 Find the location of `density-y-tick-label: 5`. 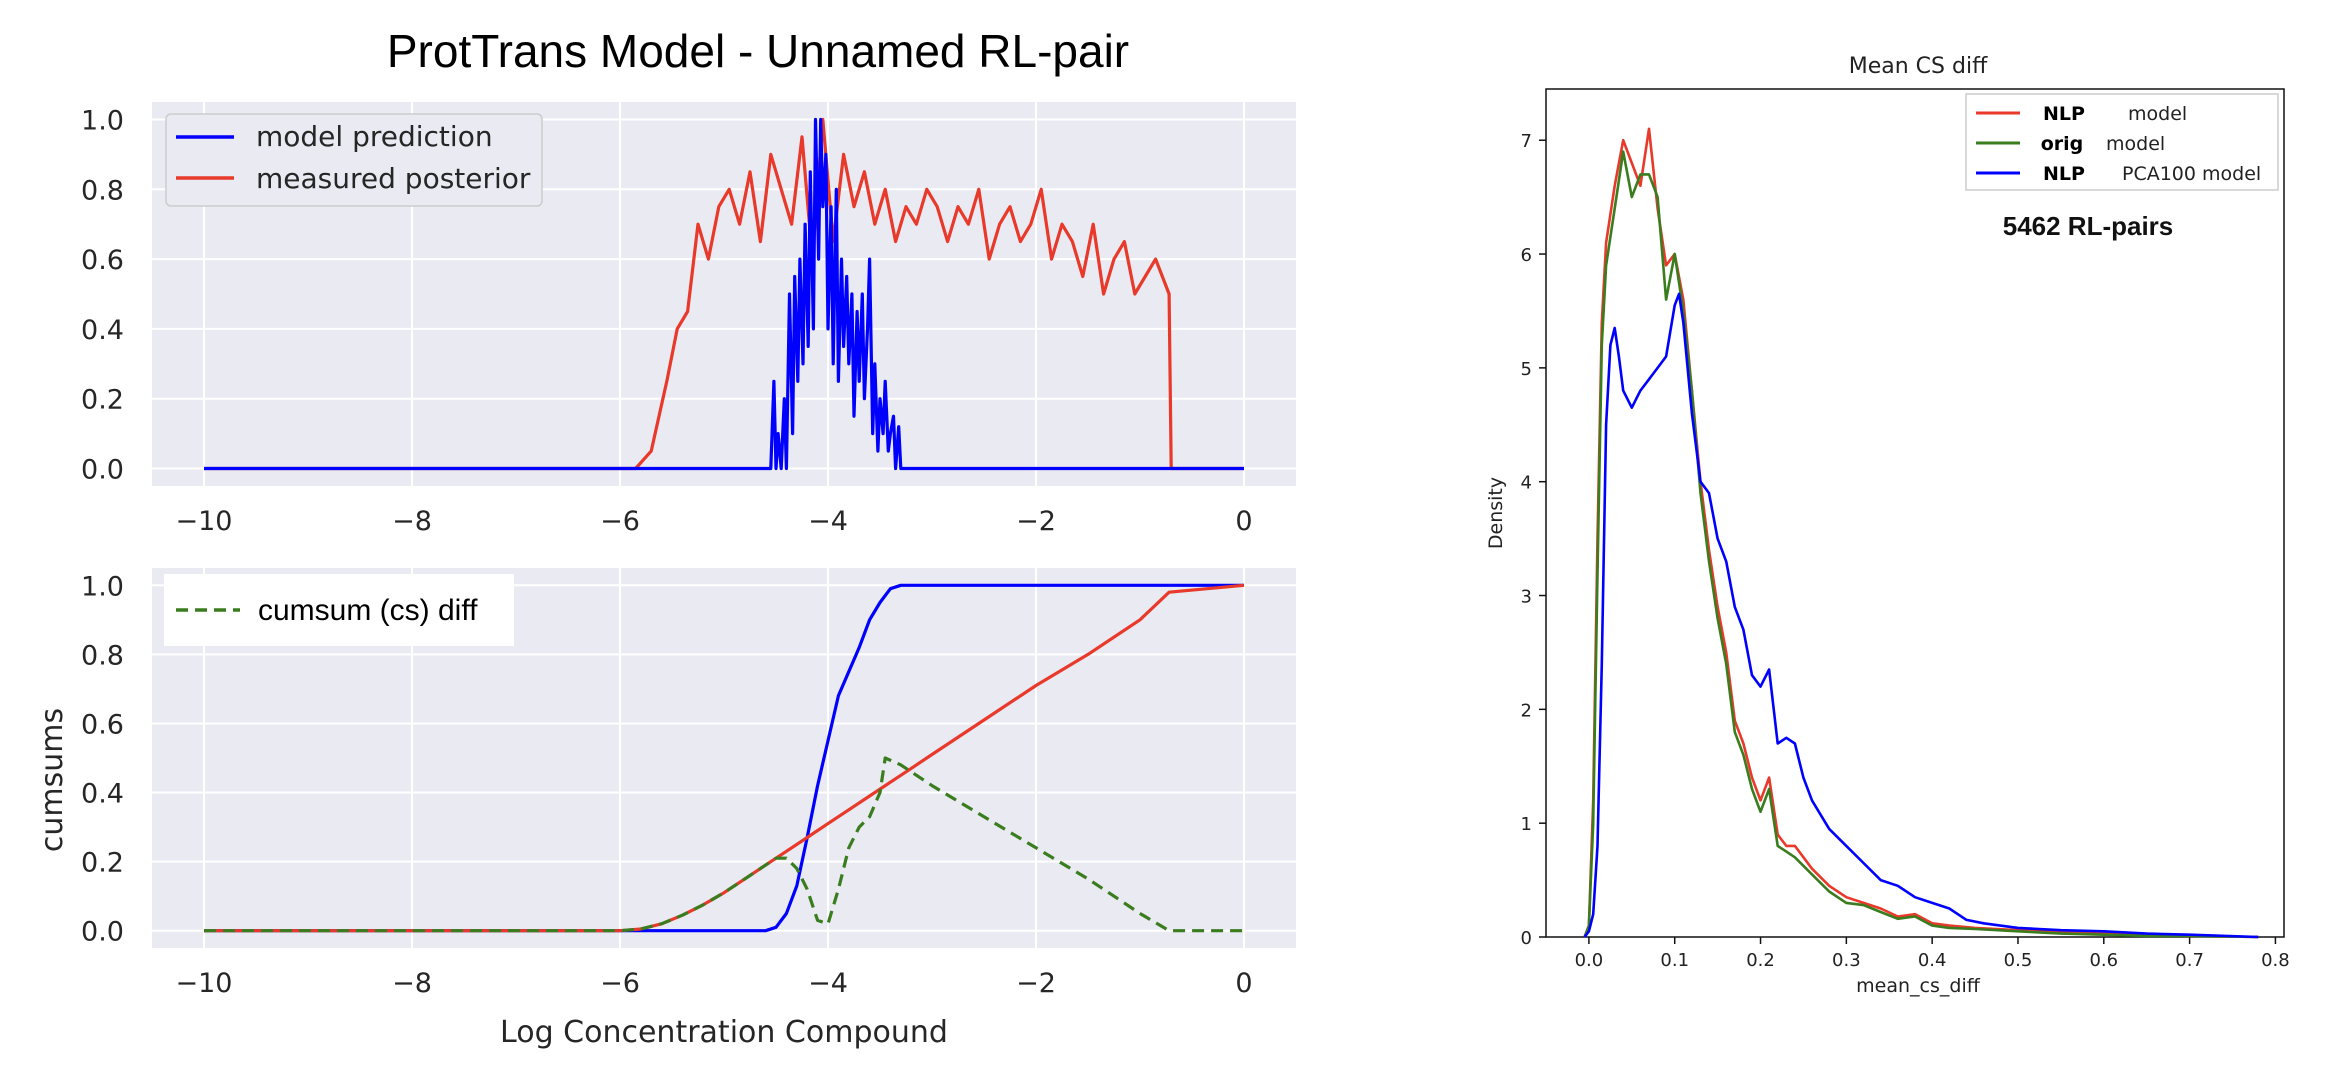

density-y-tick-label: 5 is located at coordinates (1526, 369).